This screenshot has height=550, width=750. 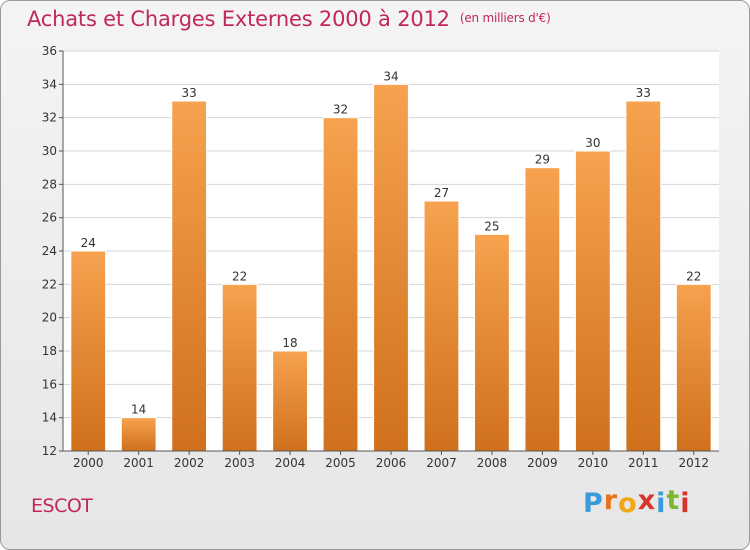 What do you see at coordinates (340, 463) in the screenshot?
I see `x-tick-label-2005: 2005` at bounding box center [340, 463].